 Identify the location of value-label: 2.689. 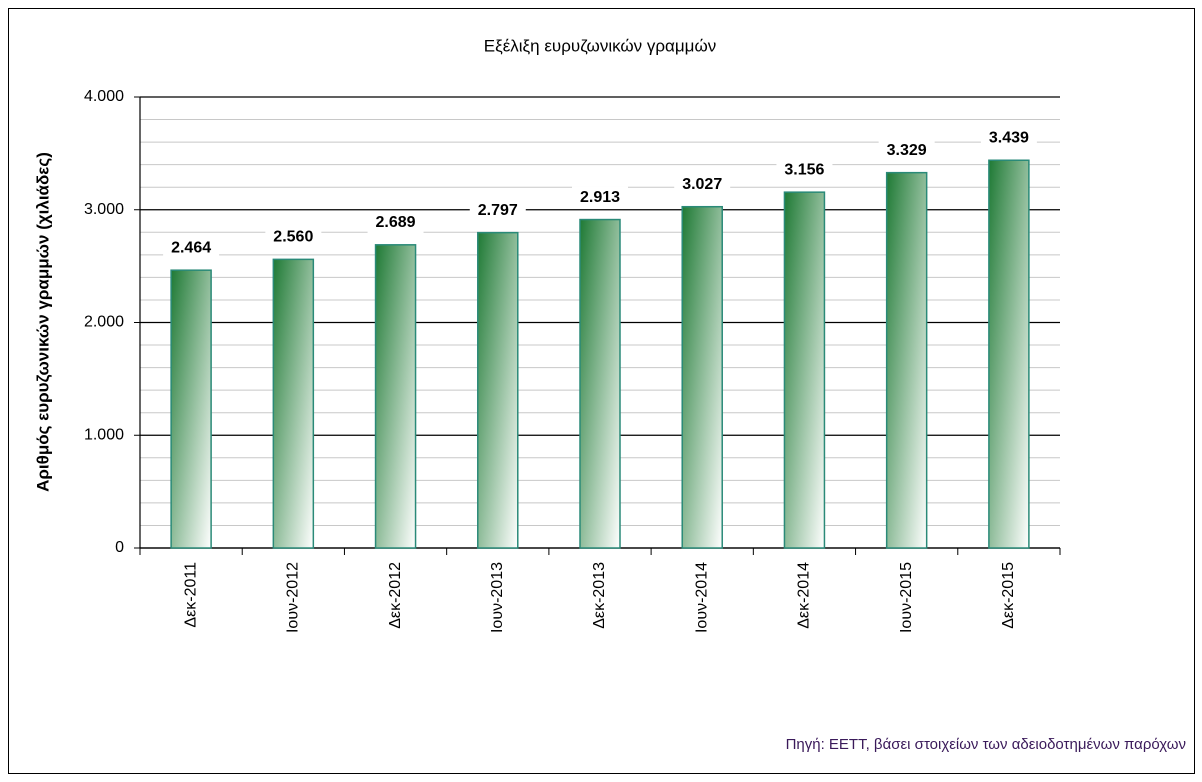
(396, 222).